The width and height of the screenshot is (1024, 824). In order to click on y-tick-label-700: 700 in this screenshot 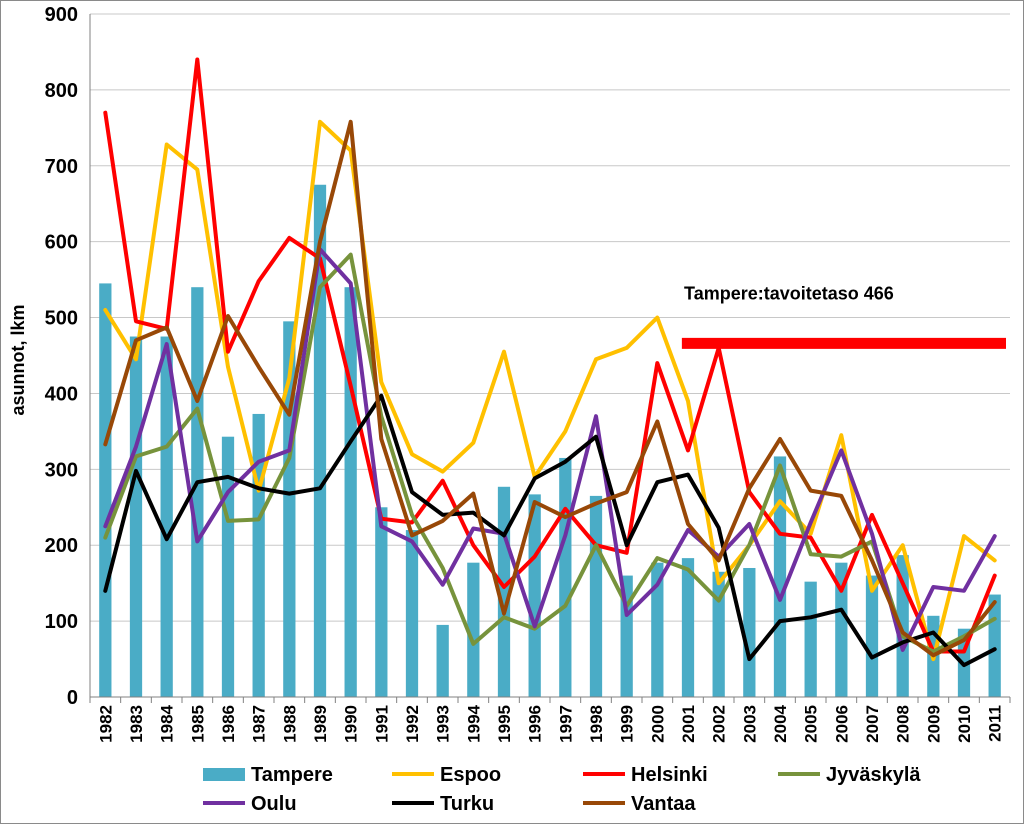, I will do `click(61, 167)`.